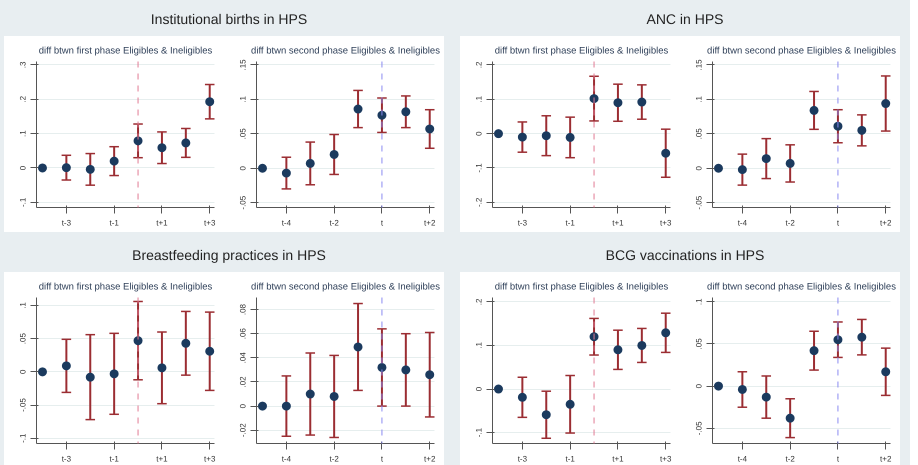  Describe the element at coordinates (67, 459) in the screenshot. I see `x-tick-label: t-3` at that location.